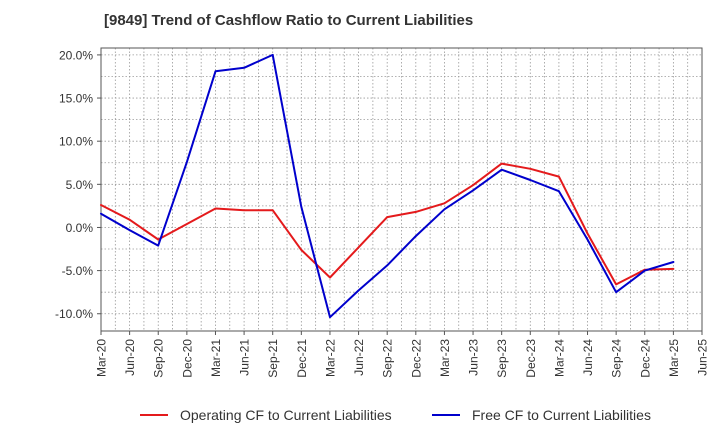  Describe the element at coordinates (502, 358) in the screenshot. I see `x-tick-label: Sep-23` at that location.